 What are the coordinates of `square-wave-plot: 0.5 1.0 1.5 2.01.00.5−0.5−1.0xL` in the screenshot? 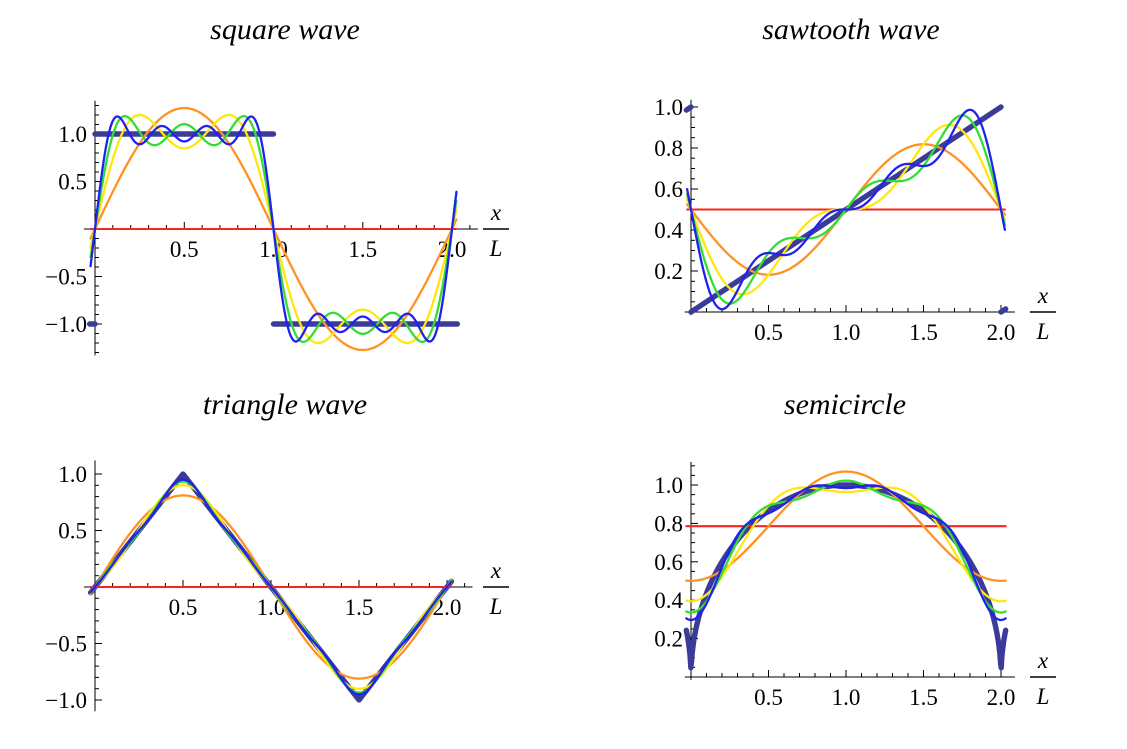 It's located at (277, 228).